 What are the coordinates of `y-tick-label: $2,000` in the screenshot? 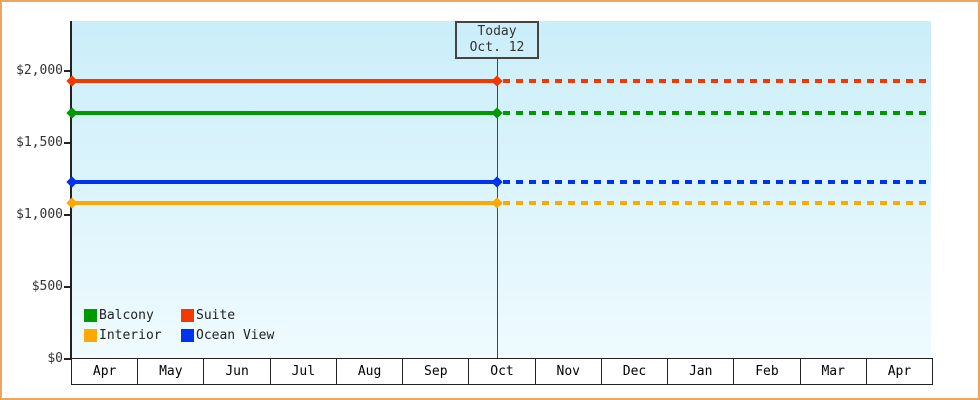 It's located at (39, 70).